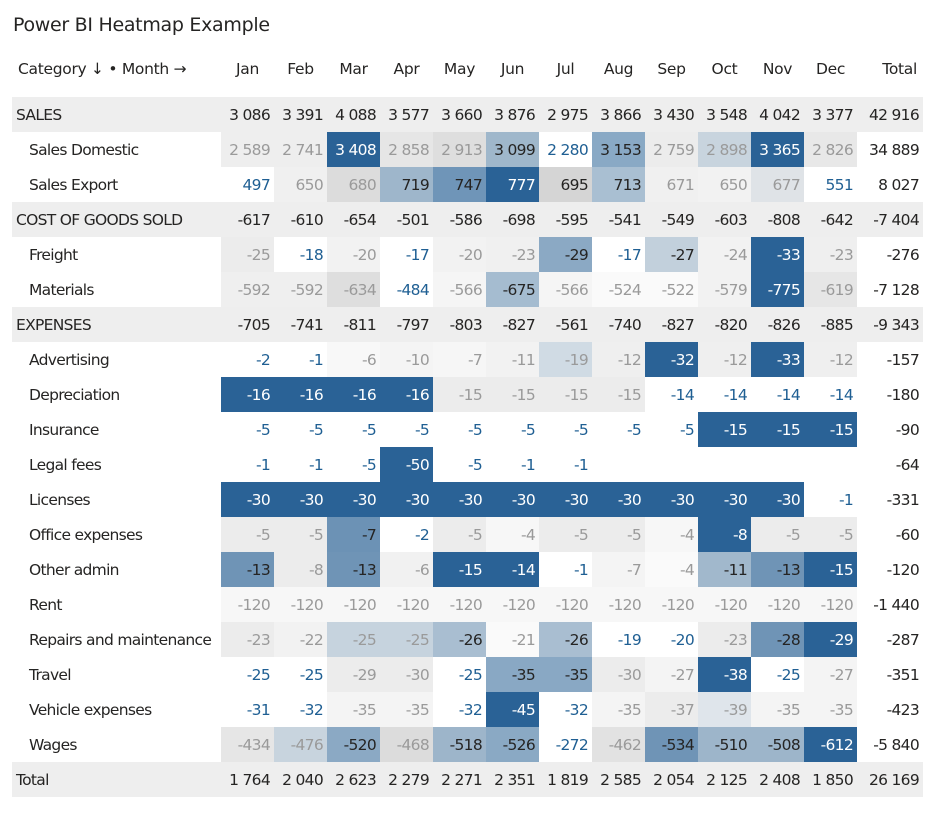  I want to click on value-cell: -11, so click(512, 359).